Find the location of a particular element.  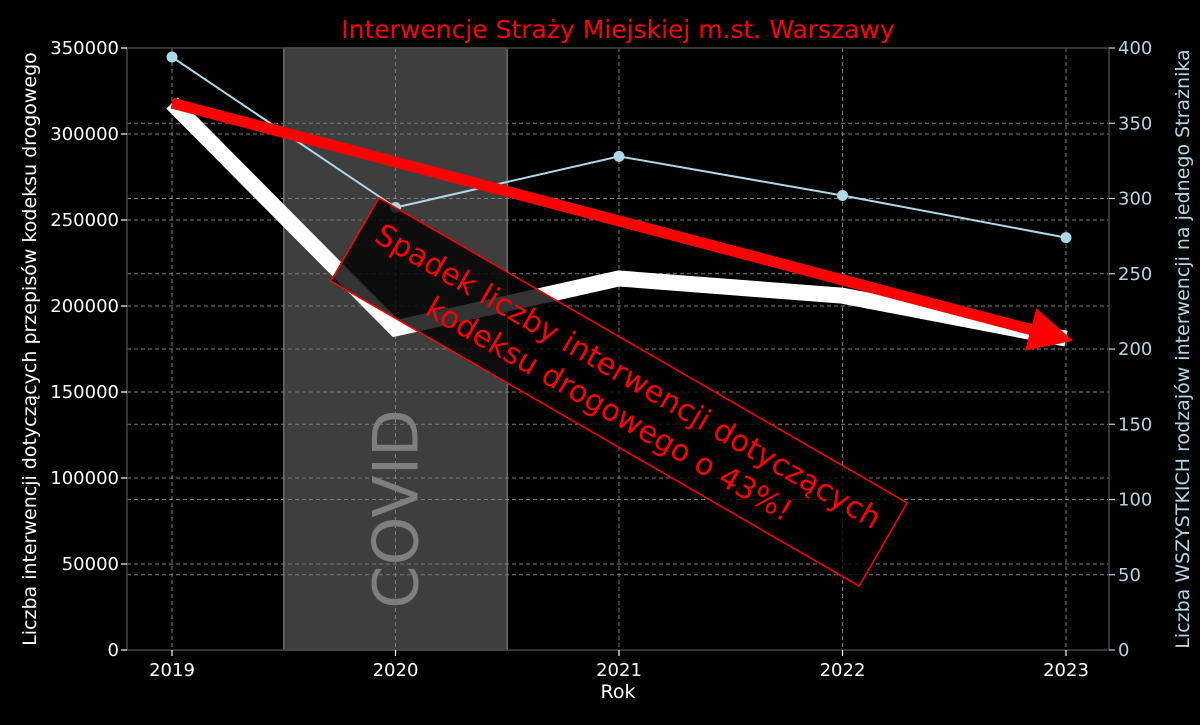

y-tick-label-right: 50 is located at coordinates (1129, 575).